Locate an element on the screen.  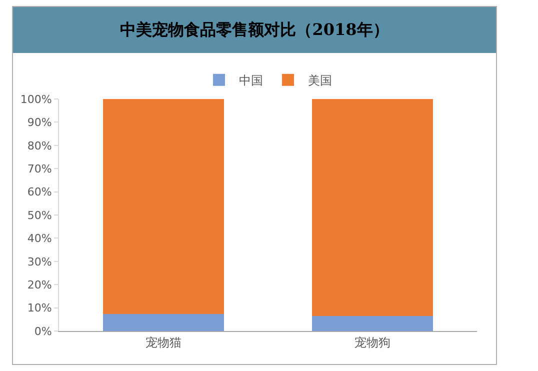
y-tick-label: 60% is located at coordinates (39, 192).